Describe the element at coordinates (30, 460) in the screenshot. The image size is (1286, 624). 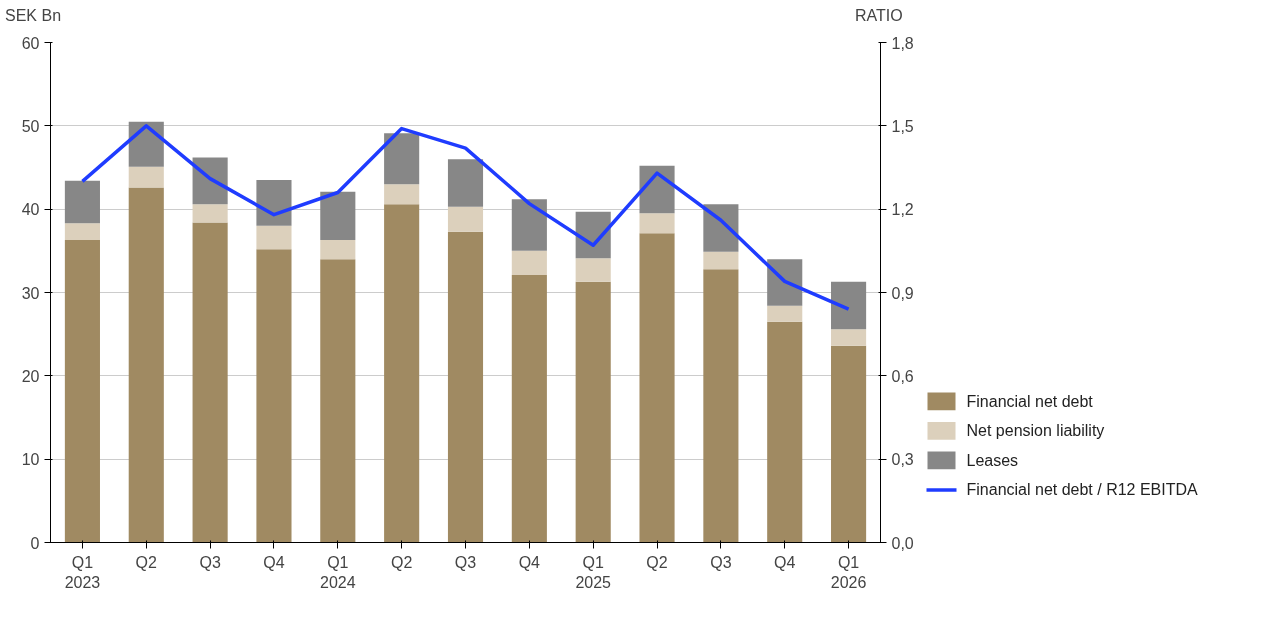
I see `y-tick-label: 10` at that location.